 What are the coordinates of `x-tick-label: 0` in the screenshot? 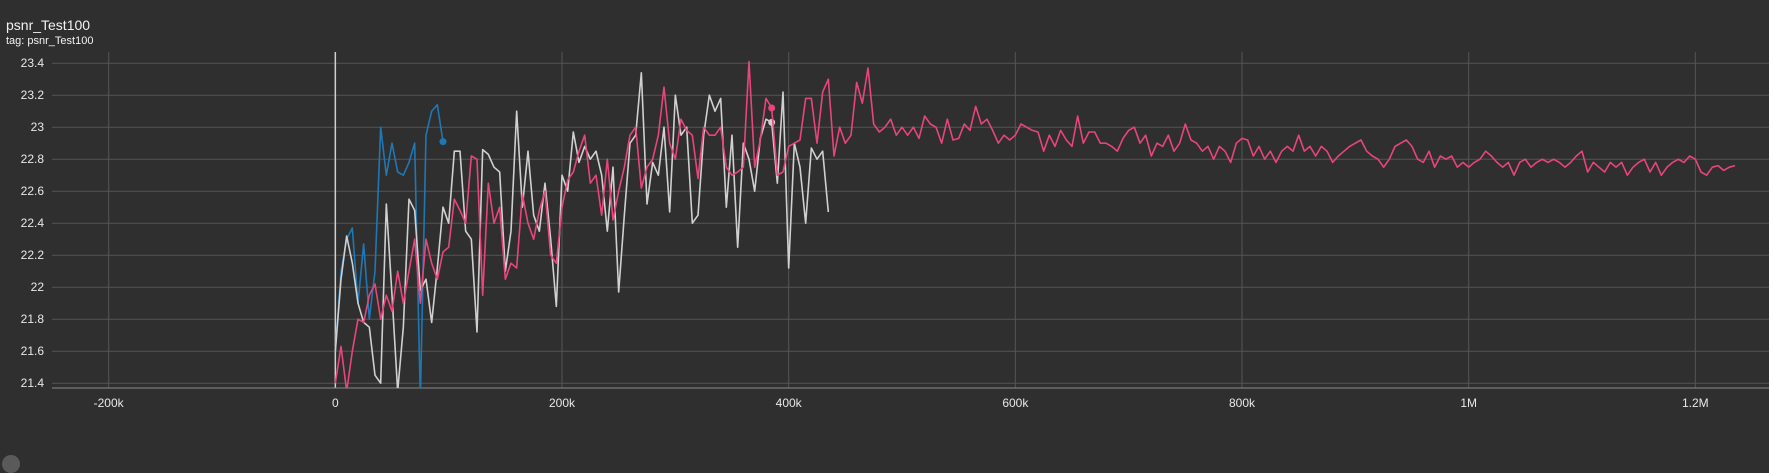 It's located at (335, 403).